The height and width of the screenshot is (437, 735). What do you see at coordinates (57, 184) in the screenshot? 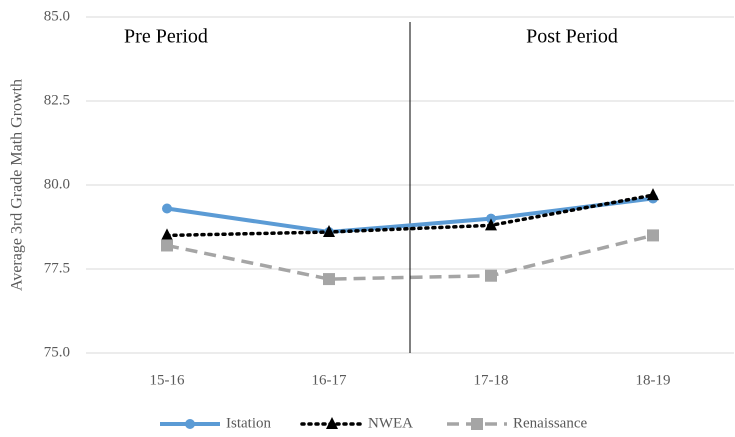
I see `y-tick-label: 80.0` at bounding box center [57, 184].